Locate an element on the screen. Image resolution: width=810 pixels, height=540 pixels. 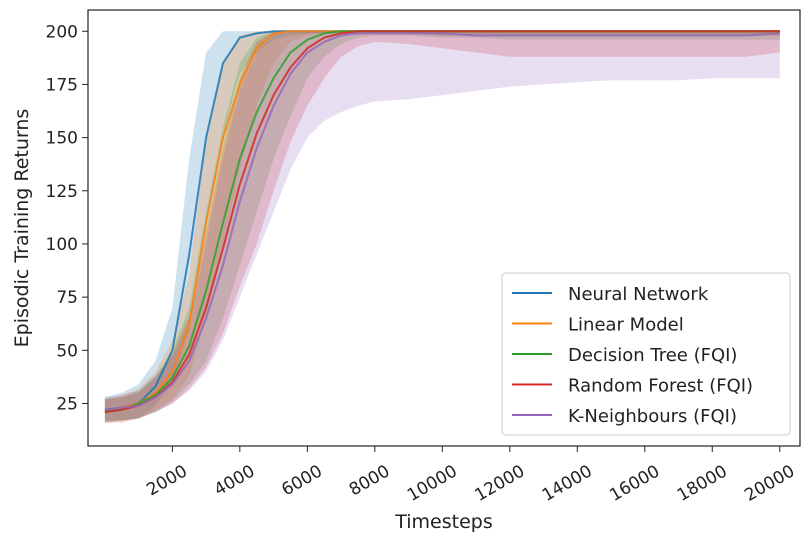
y-tick-label: 200 is located at coordinates (62, 32).